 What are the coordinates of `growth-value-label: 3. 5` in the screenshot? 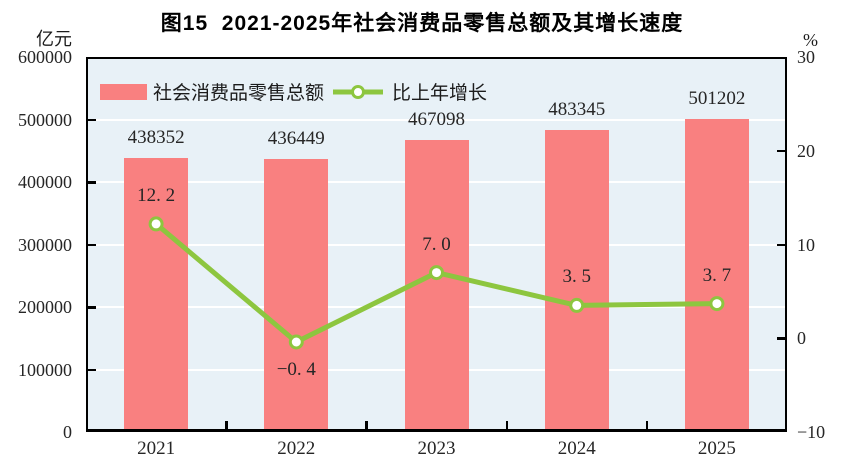 It's located at (576, 277).